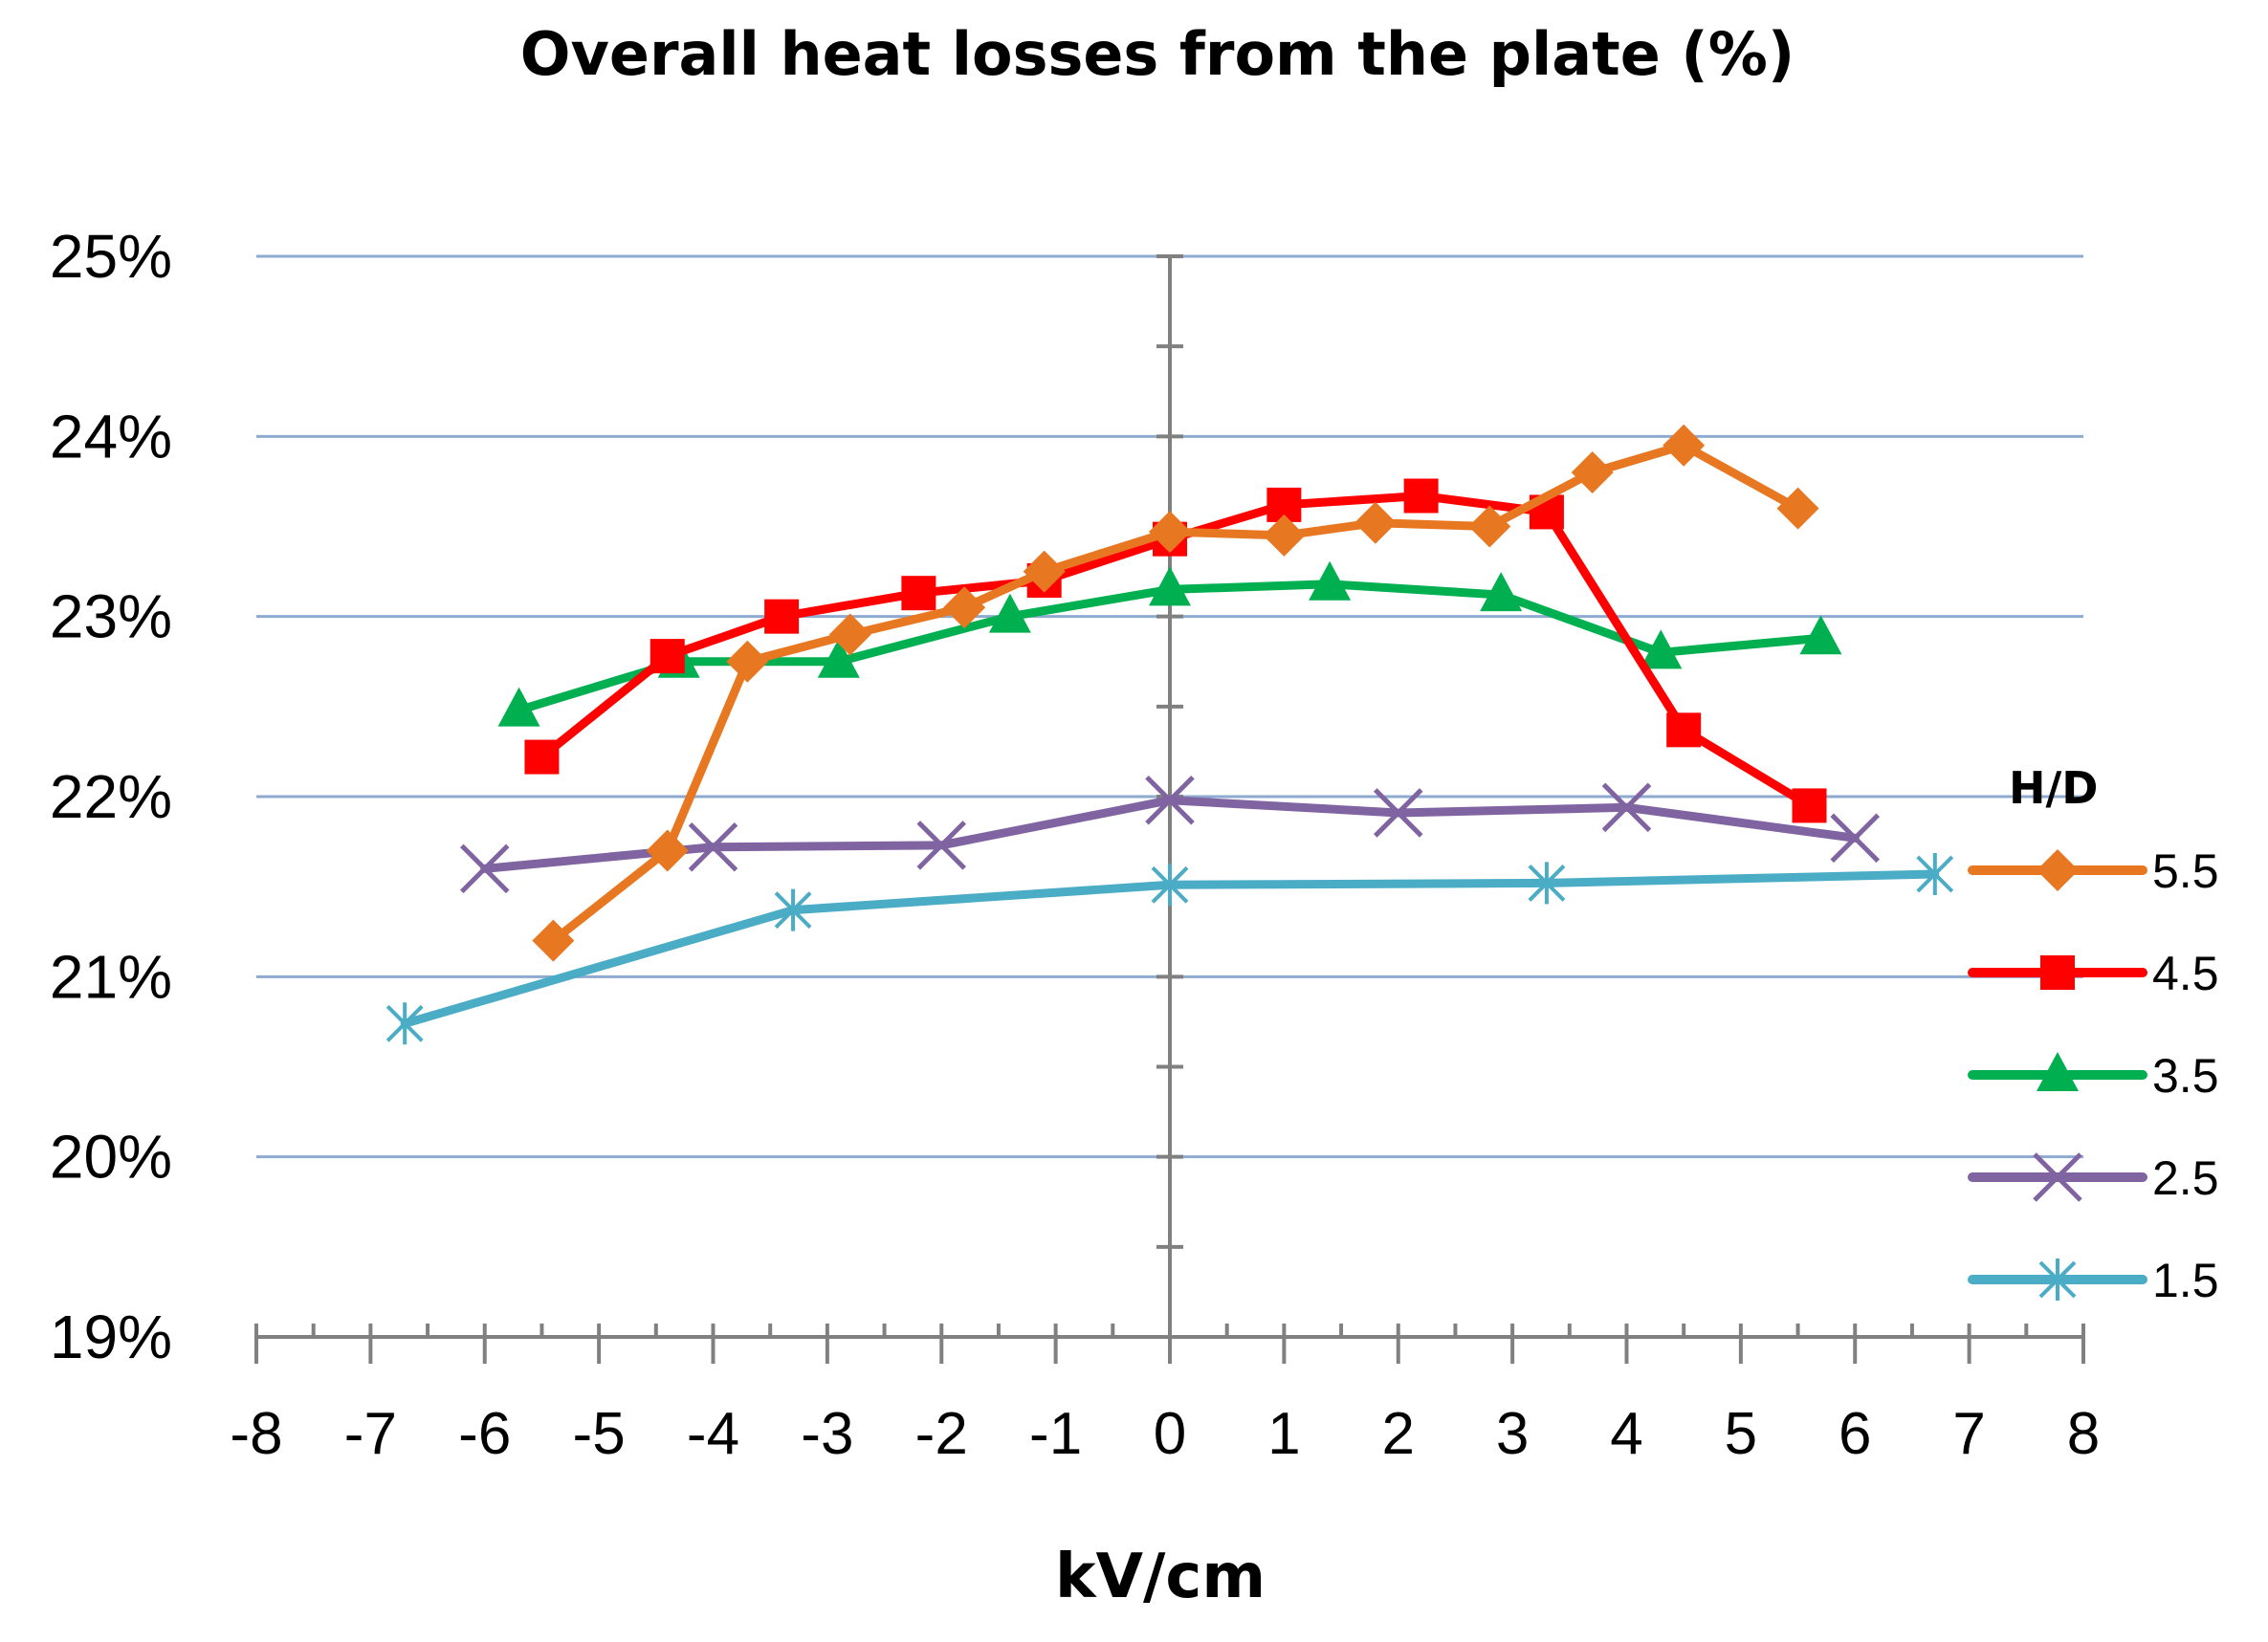 The width and height of the screenshot is (2268, 1642). I want to click on x-tick-label: 7, so click(1968, 1434).